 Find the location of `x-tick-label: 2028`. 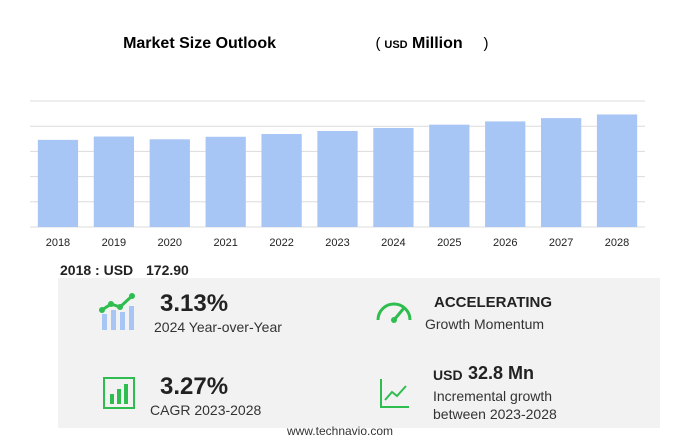

x-tick-label: 2028 is located at coordinates (617, 243).